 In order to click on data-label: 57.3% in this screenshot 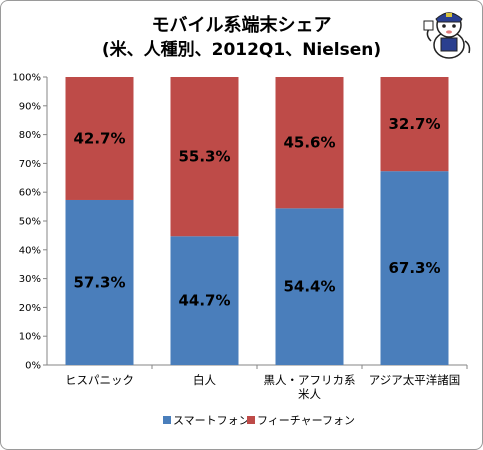, I will do `click(99, 282)`.